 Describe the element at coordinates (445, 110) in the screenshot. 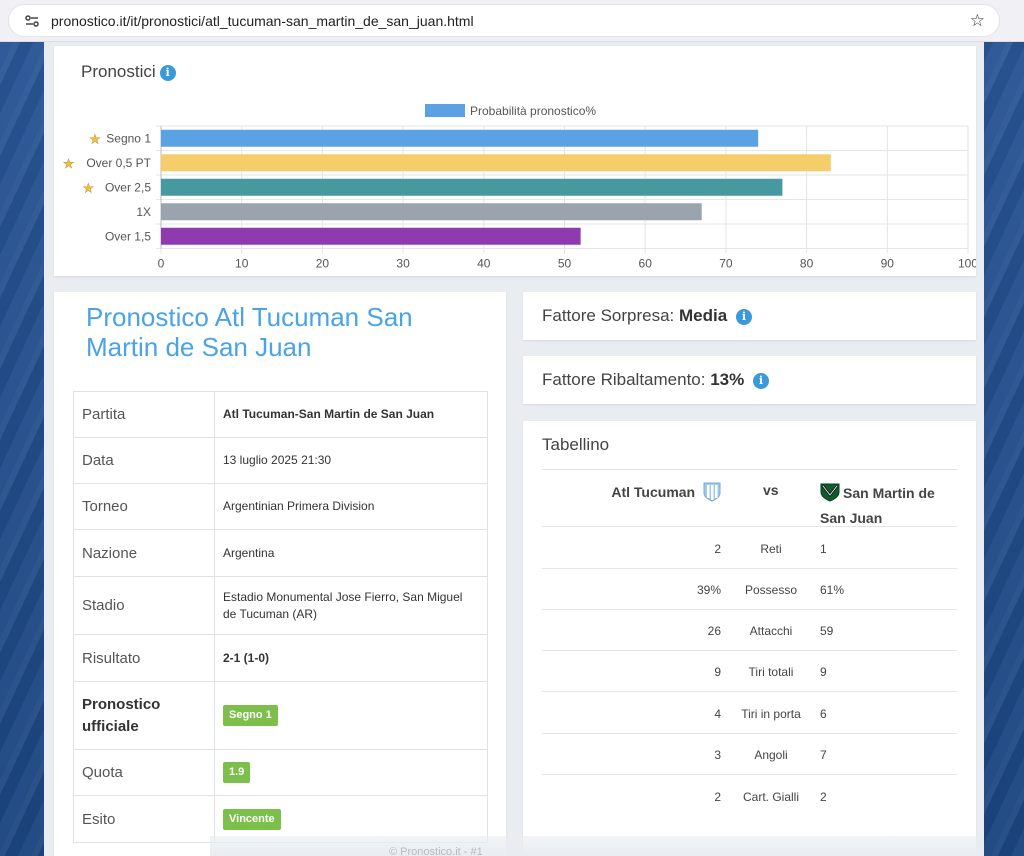

I see `legend-swatch` at that location.